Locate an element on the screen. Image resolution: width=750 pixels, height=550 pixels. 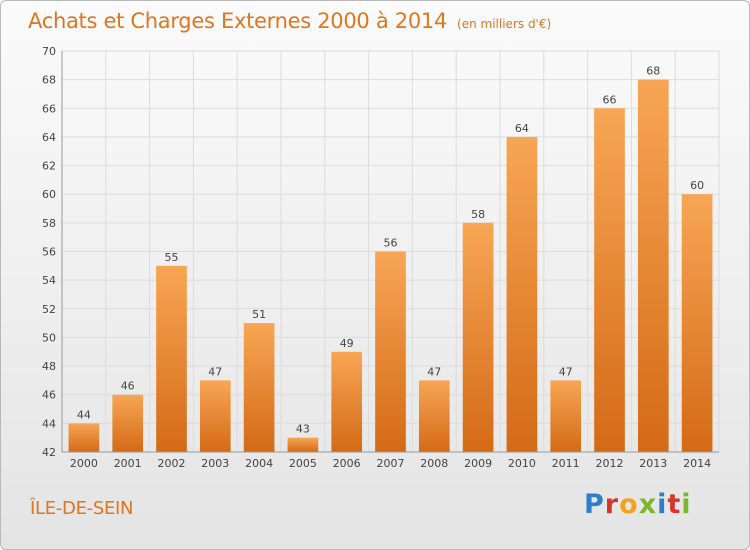
x-tick-label: 2007 is located at coordinates (391, 463).